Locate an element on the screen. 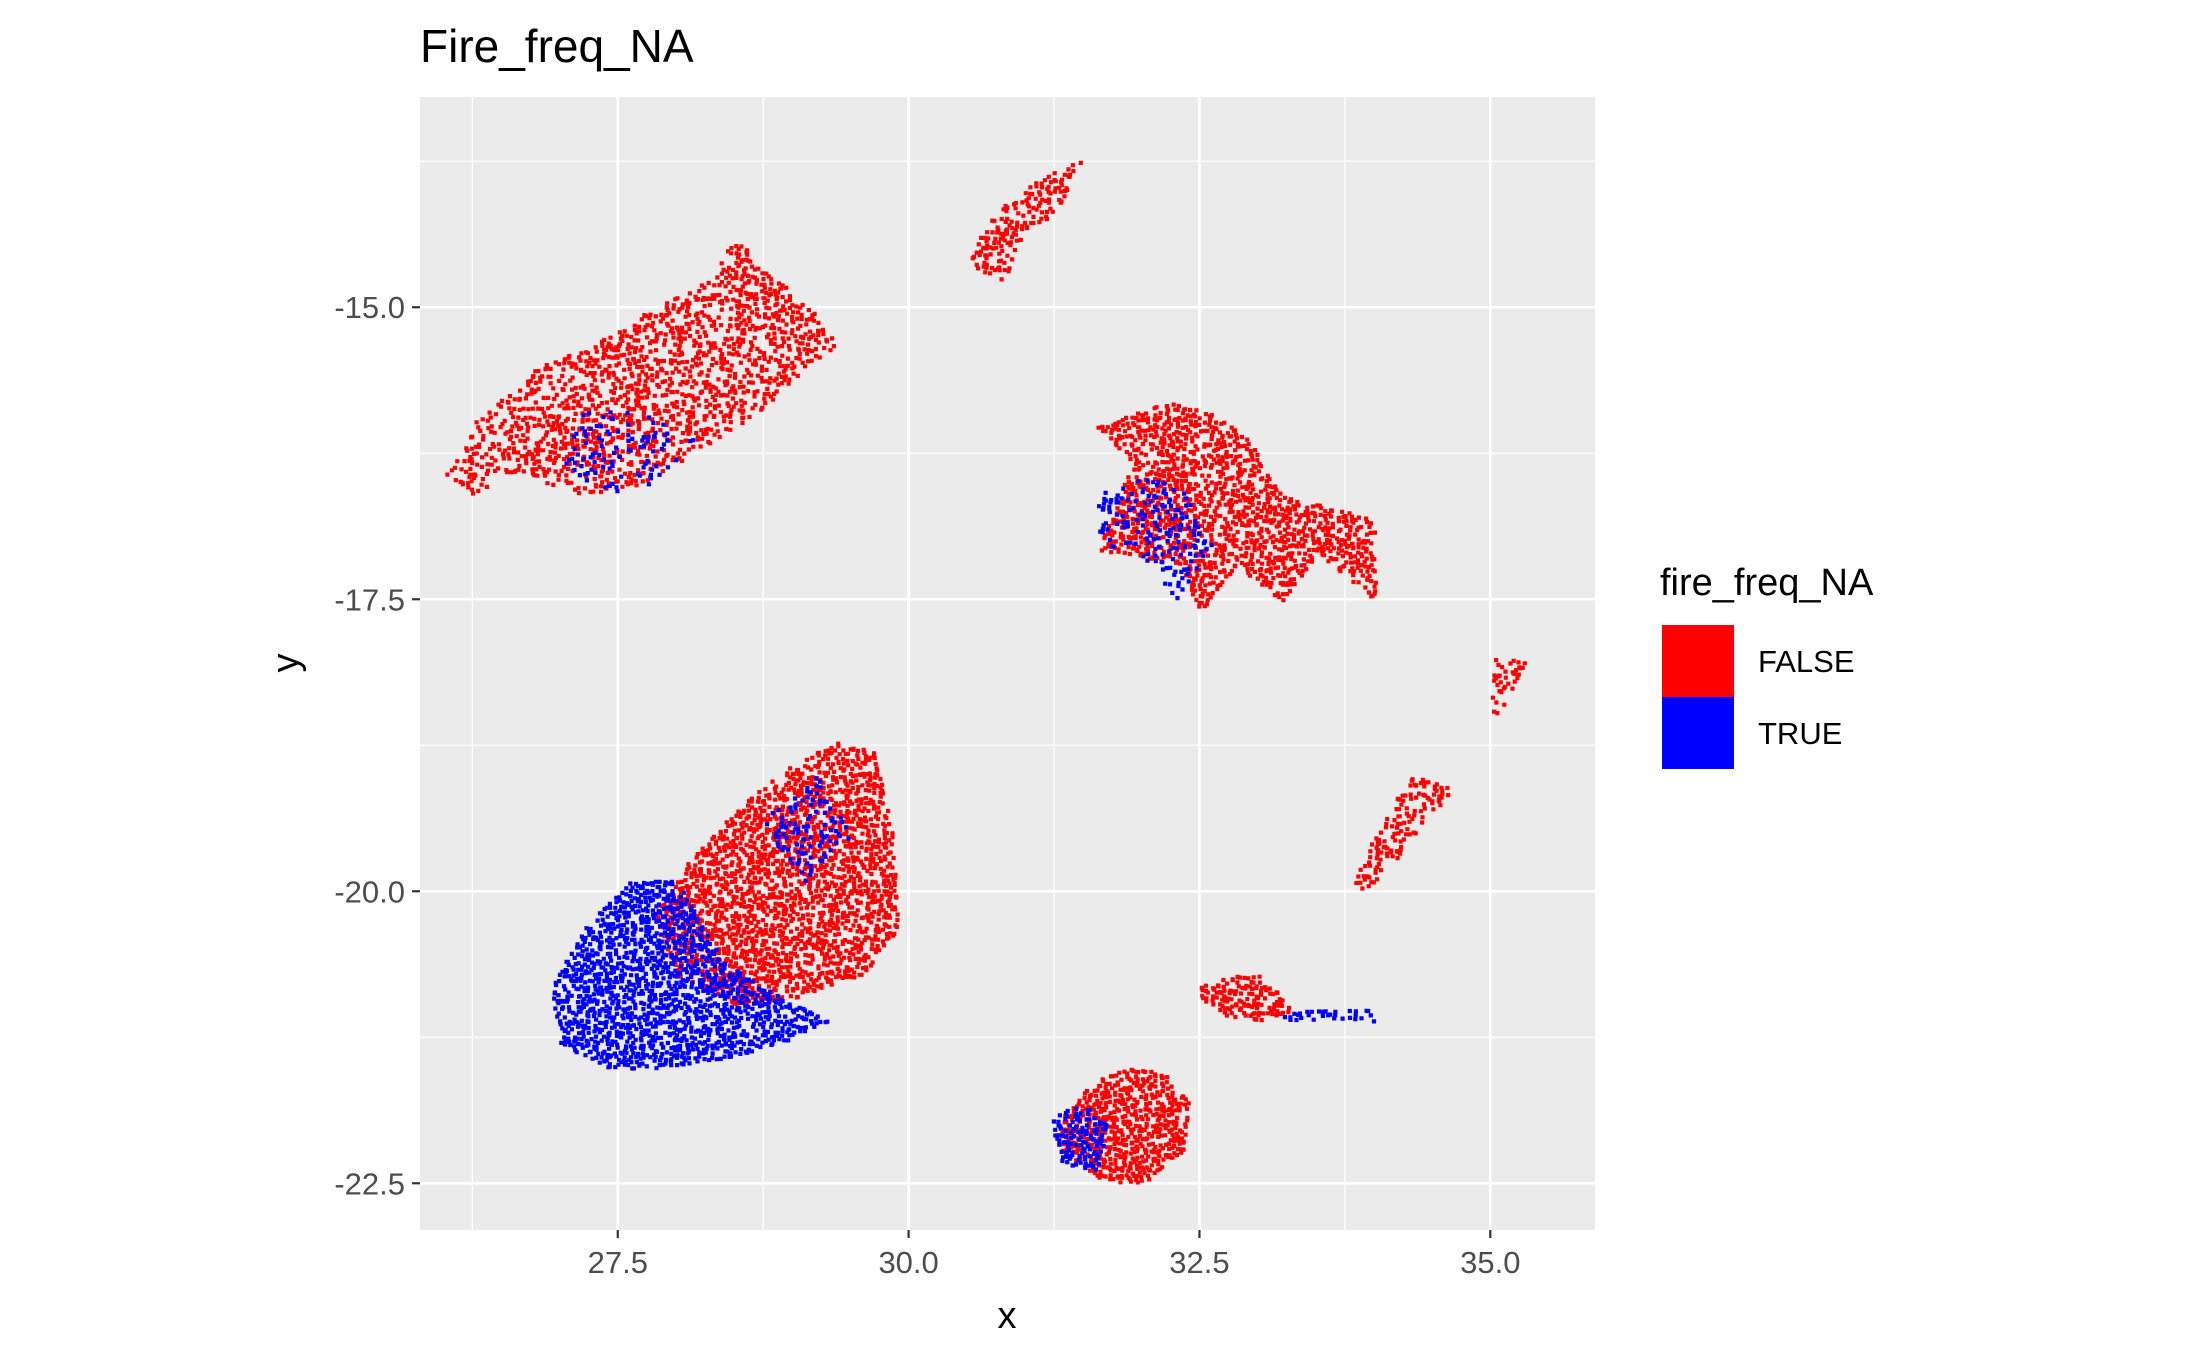 Image resolution: width=2186 pixels, height=1350 pixels. chart-title: Fire_freq_NA is located at coordinates (557, 46).